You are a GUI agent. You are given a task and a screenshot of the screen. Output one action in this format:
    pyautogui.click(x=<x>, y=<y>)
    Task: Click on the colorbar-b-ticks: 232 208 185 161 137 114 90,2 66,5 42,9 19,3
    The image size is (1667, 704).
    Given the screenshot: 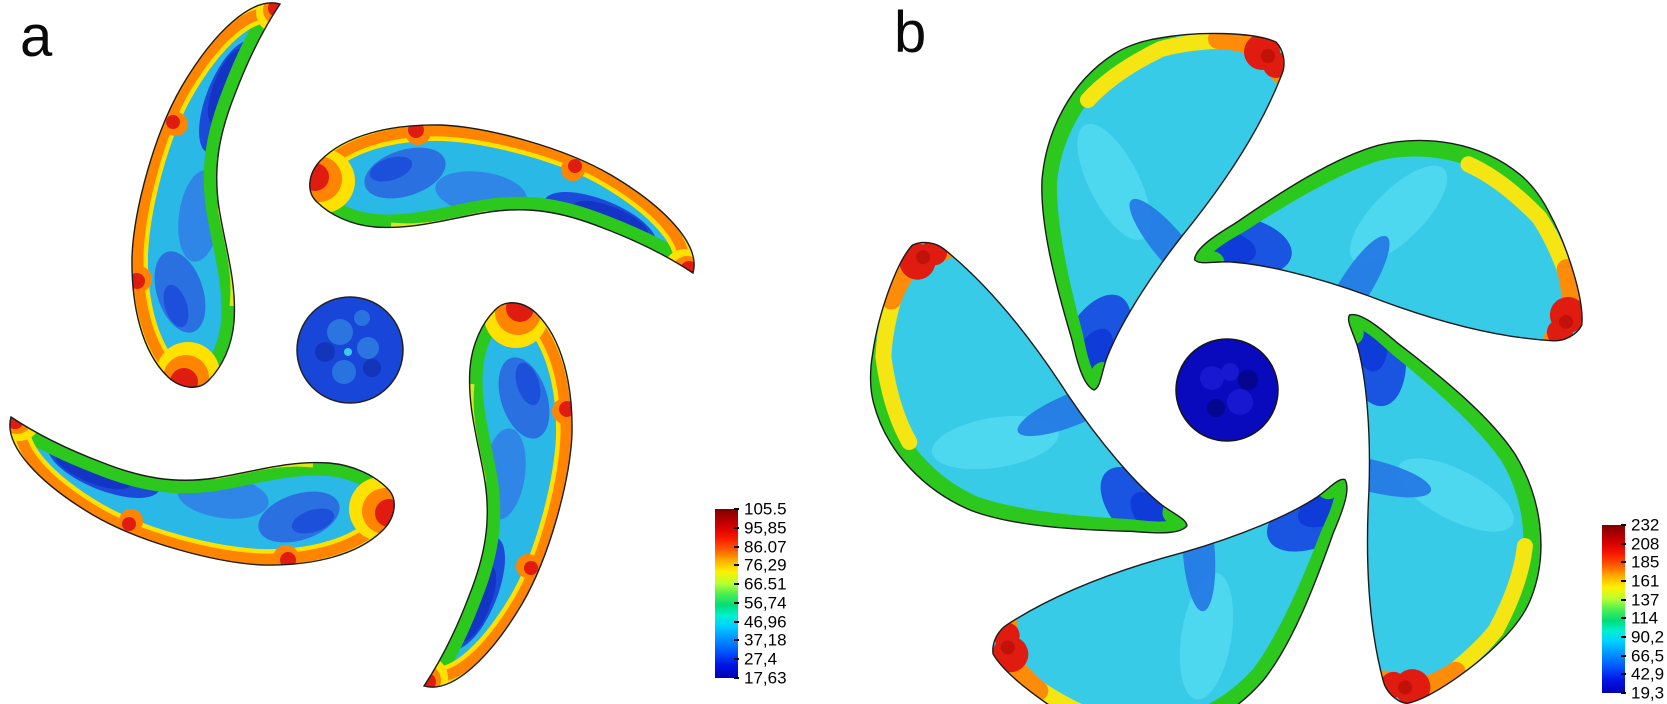 What is the action you would take?
    pyautogui.click(x=1634, y=609)
    